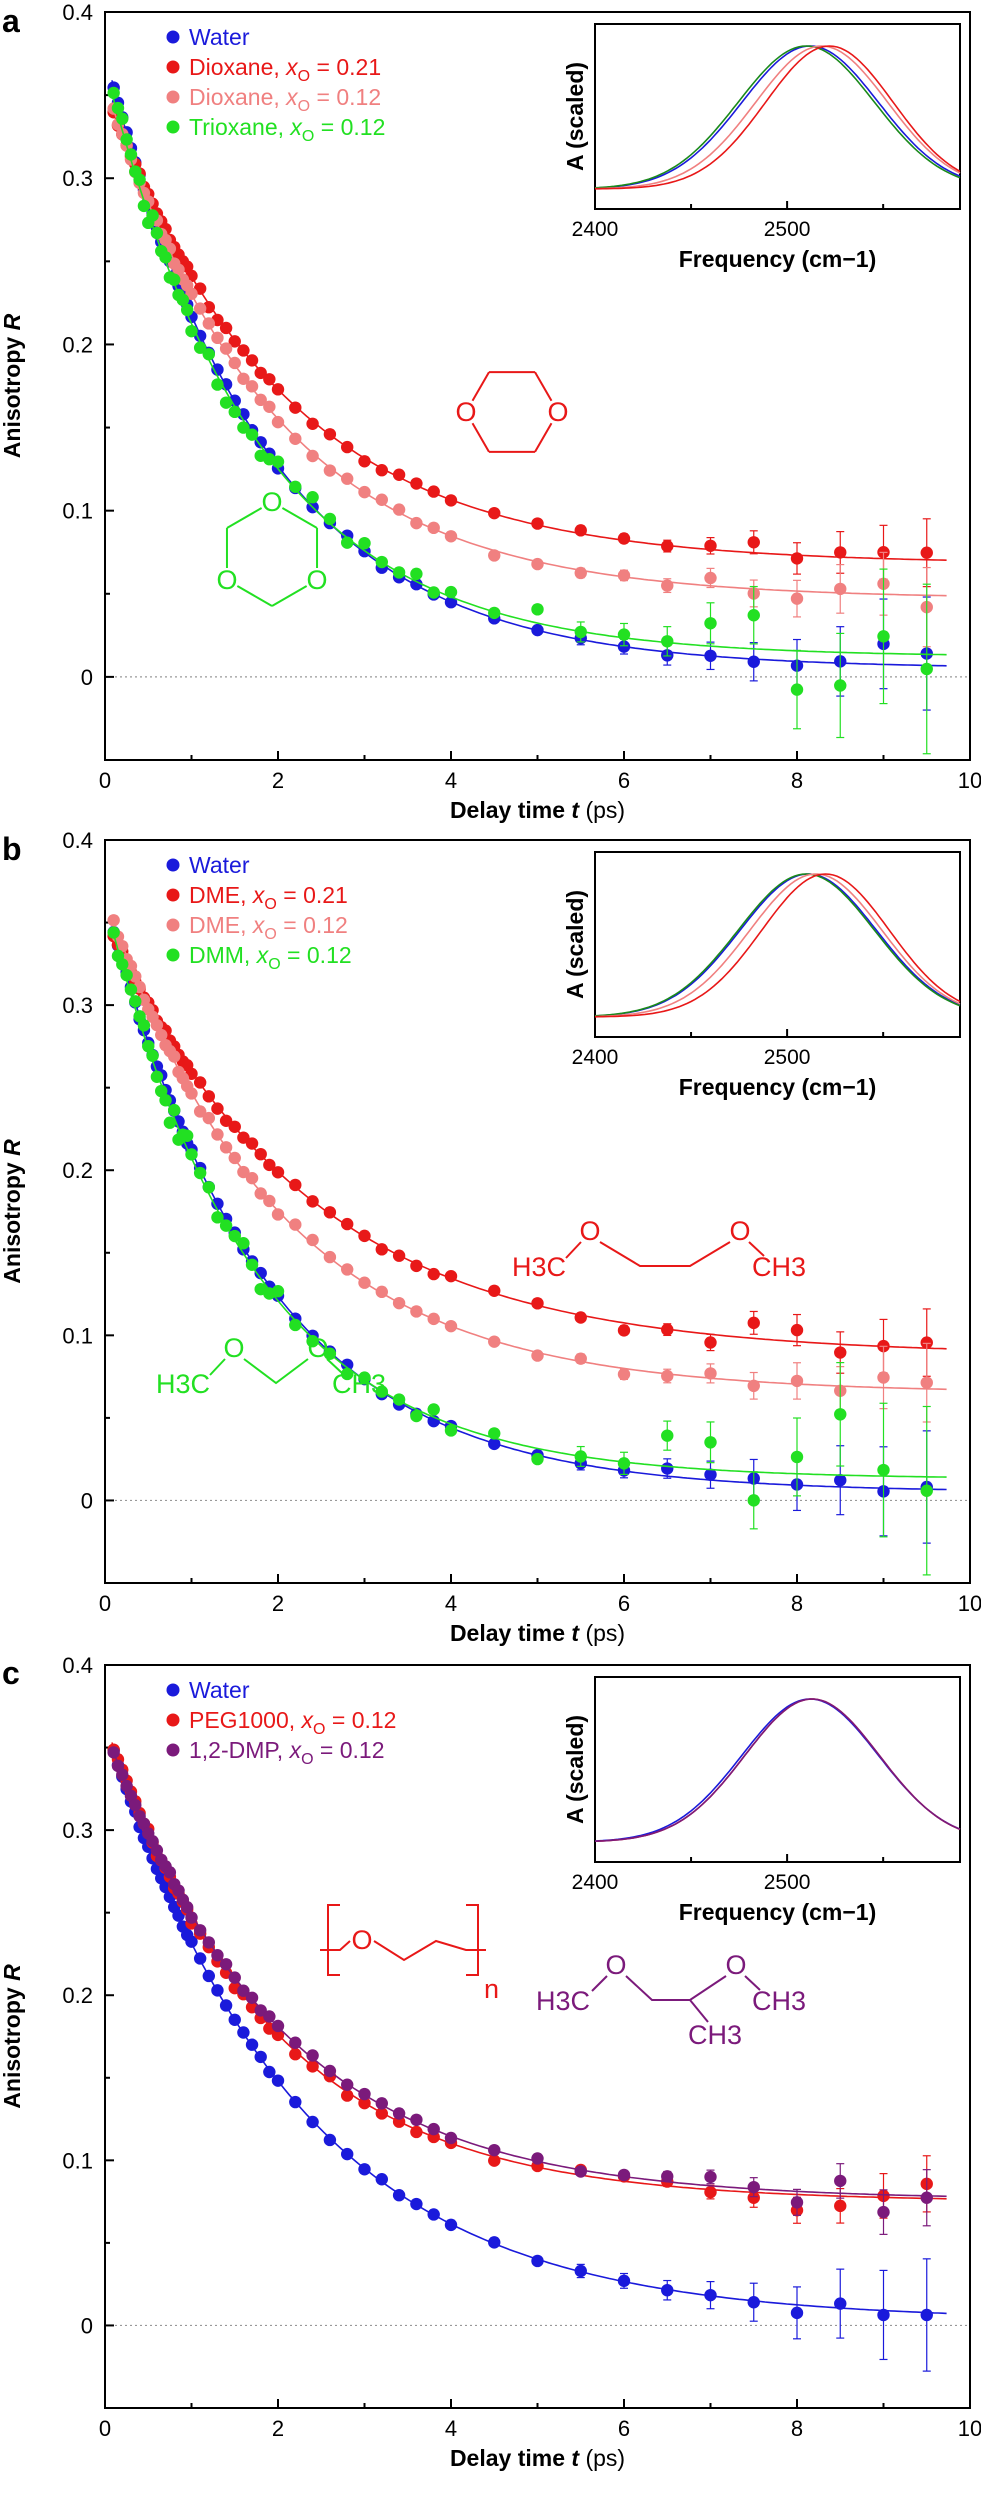 This screenshot has height=2505, width=981. What do you see at coordinates (77, 1005) in the screenshot?
I see `y-tick-label: 0.3` at bounding box center [77, 1005].